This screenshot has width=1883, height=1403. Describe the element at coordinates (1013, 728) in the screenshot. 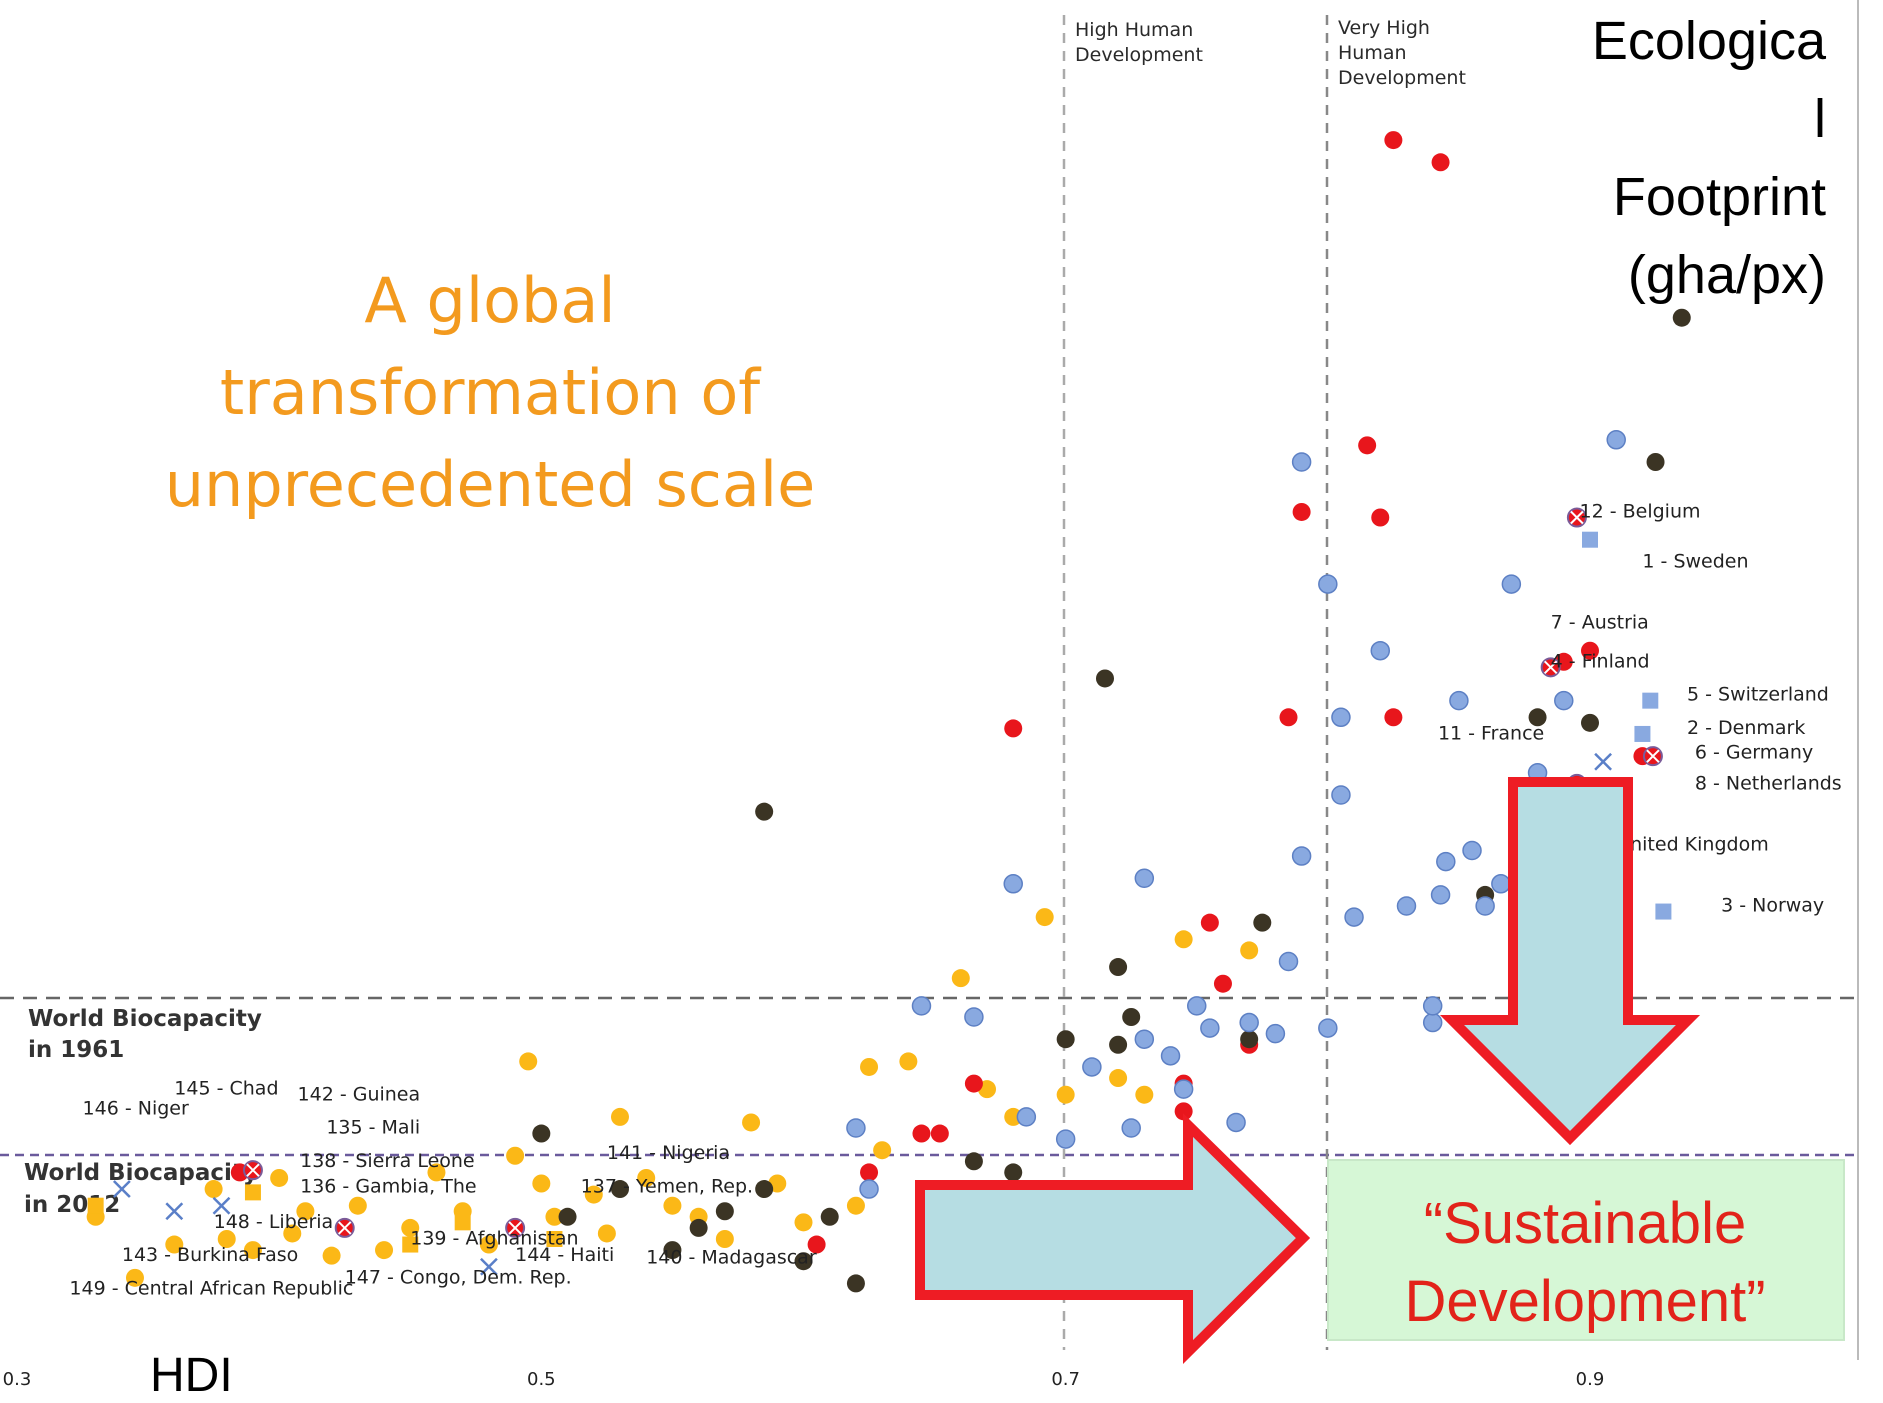

I see `data-point-s1-p8` at that location.